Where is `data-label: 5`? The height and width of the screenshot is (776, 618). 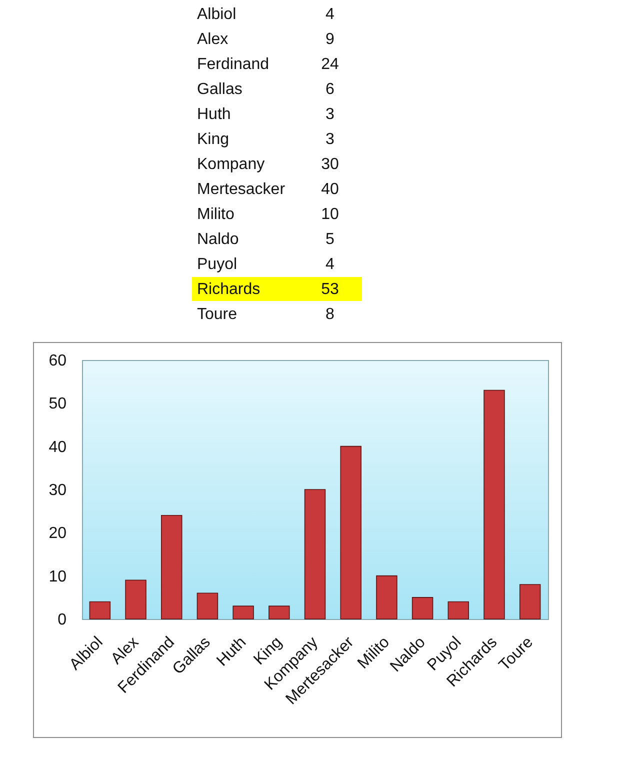
data-label: 5 is located at coordinates (330, 240).